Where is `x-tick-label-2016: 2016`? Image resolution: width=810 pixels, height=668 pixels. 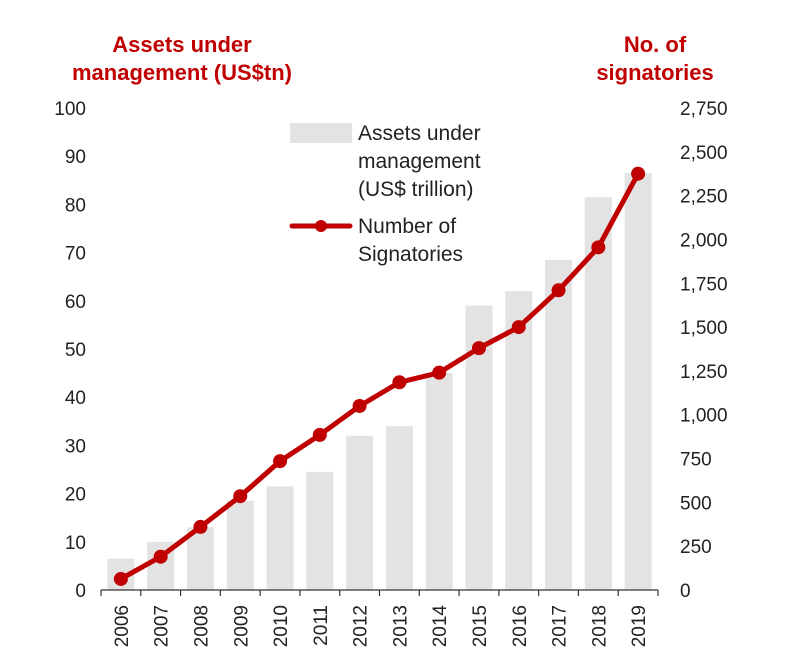 x-tick-label-2016: 2016 is located at coordinates (520, 626).